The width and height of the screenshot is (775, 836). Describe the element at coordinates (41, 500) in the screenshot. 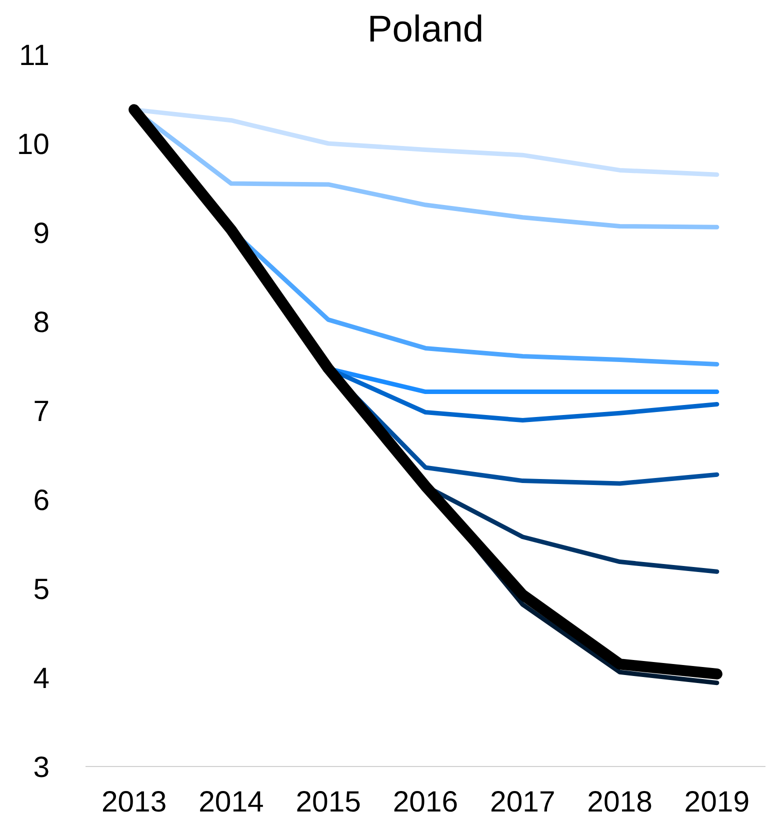

I see `y-tick-label: 6` at that location.